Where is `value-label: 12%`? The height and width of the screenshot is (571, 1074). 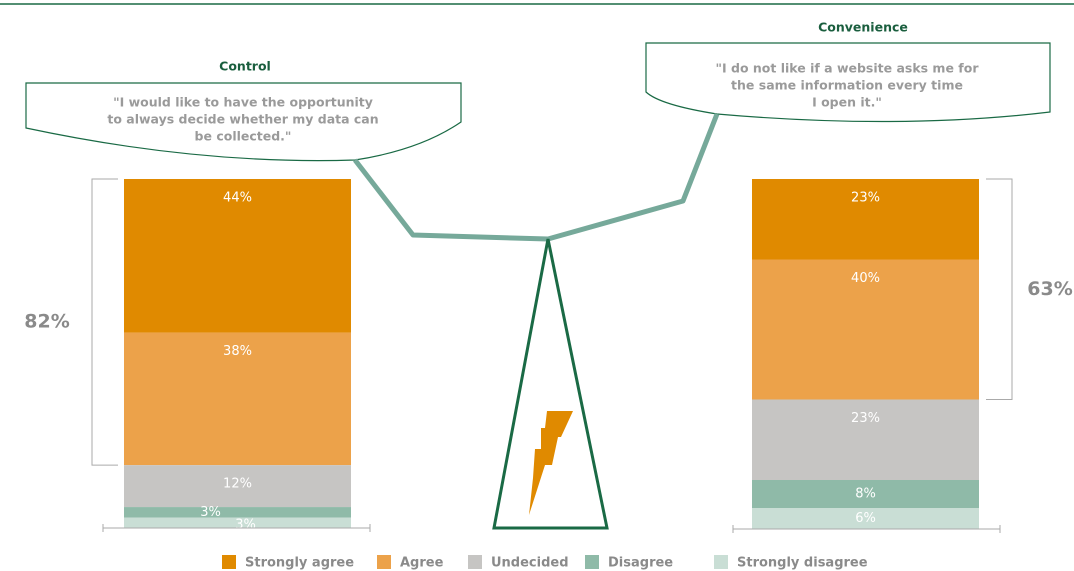 value-label: 12% is located at coordinates (237, 484).